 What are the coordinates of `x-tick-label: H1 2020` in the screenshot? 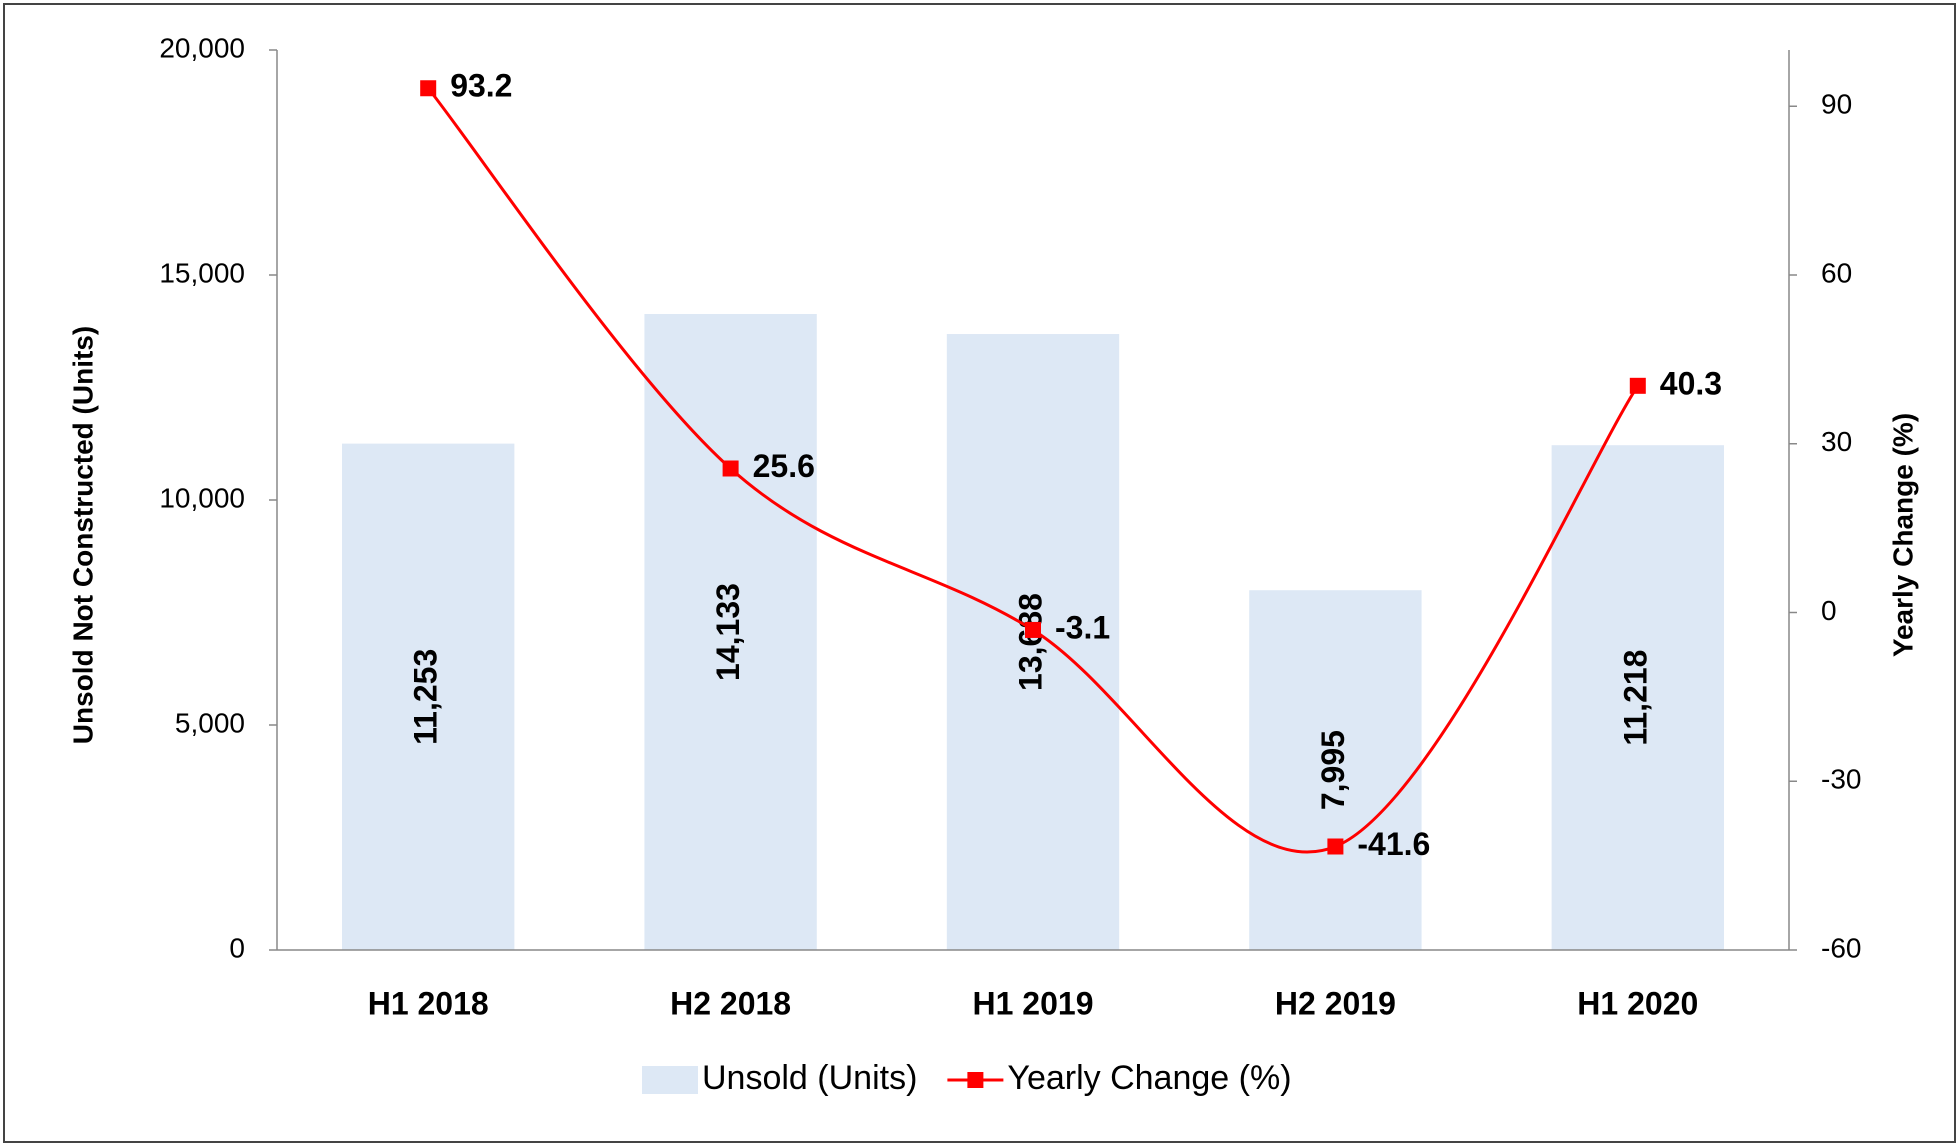 It's located at (1637, 1003).